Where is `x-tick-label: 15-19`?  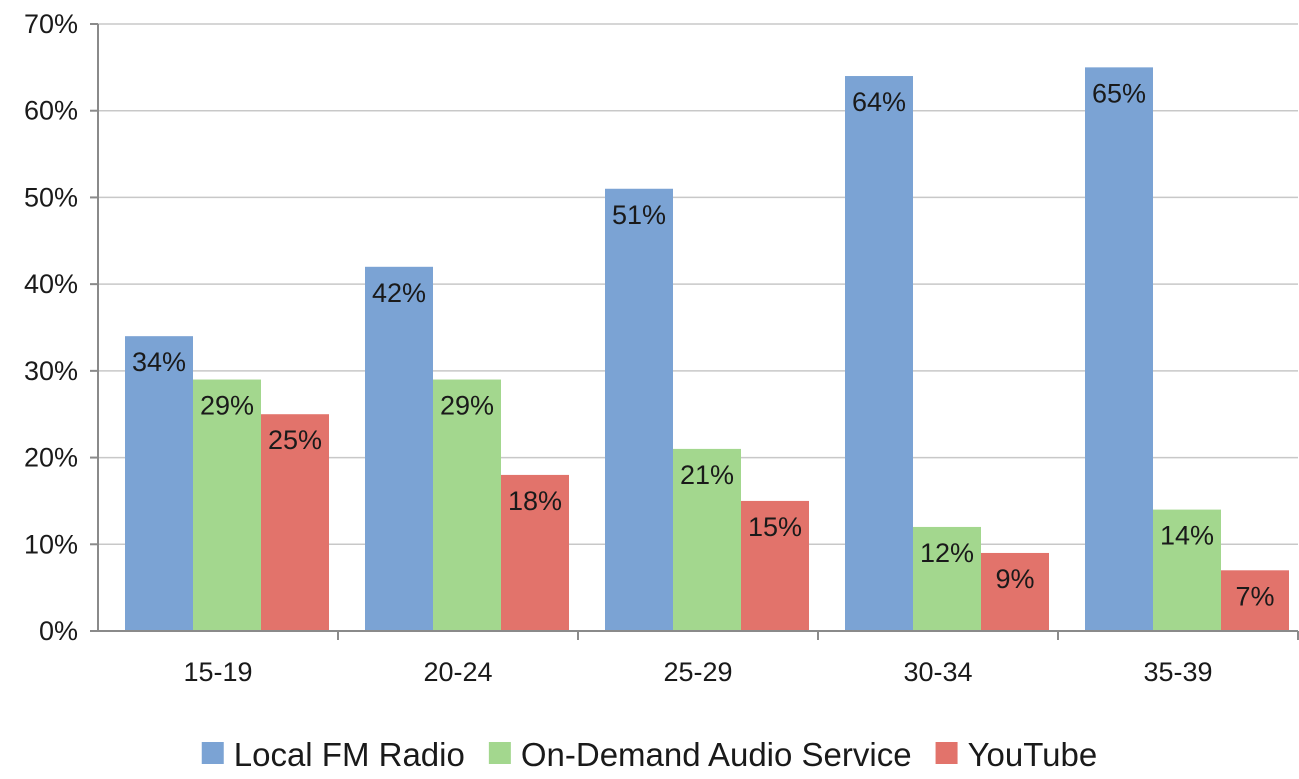 x-tick-label: 15-19 is located at coordinates (217, 672).